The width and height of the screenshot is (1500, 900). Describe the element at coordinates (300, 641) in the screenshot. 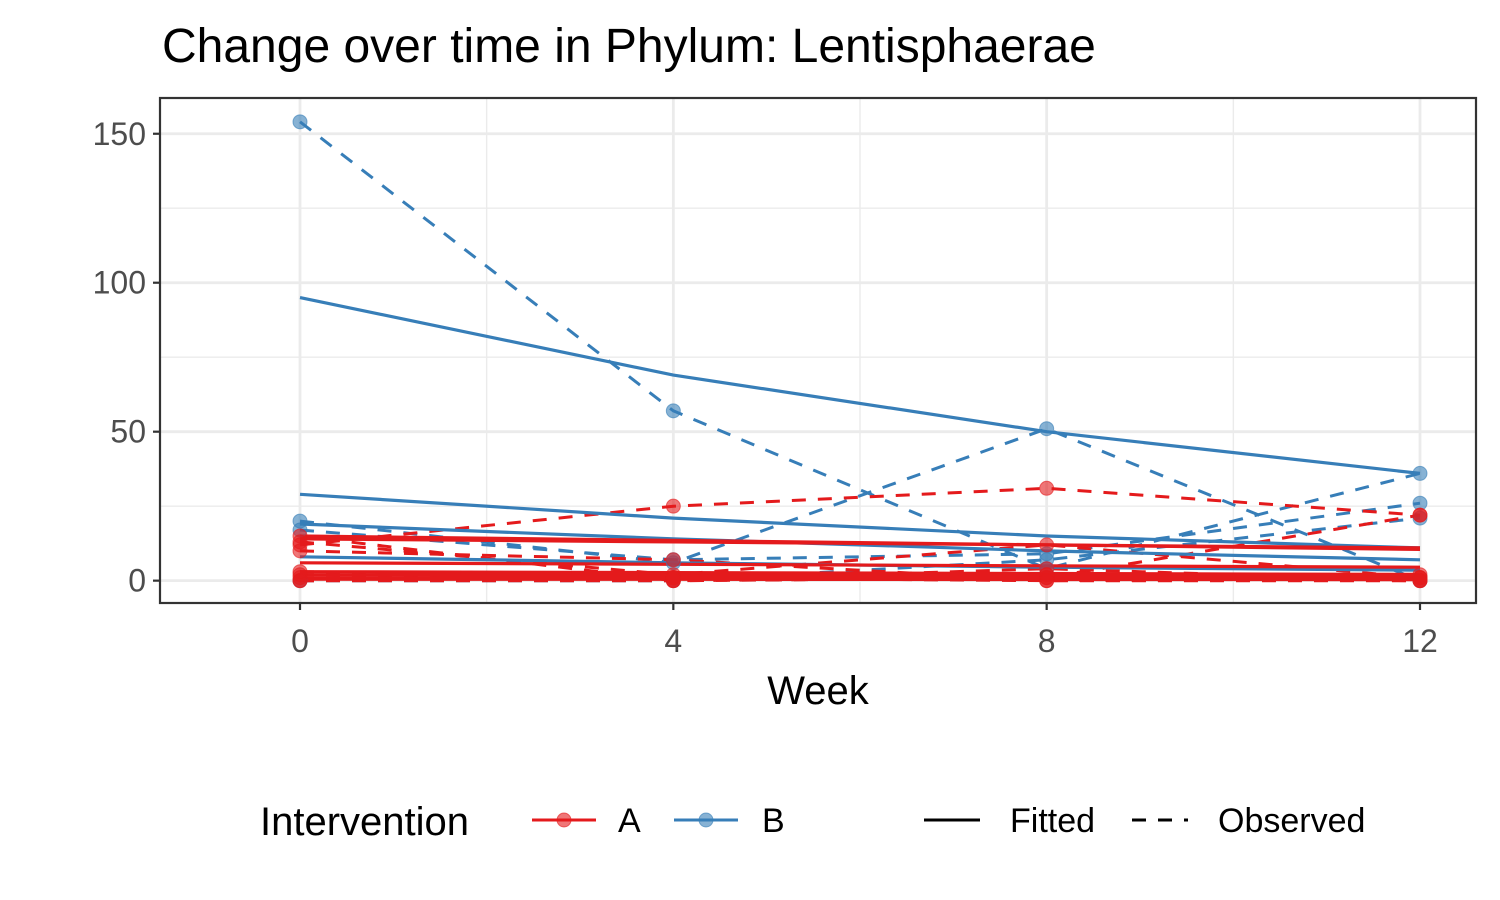

I see `x-tick-label: 0` at that location.